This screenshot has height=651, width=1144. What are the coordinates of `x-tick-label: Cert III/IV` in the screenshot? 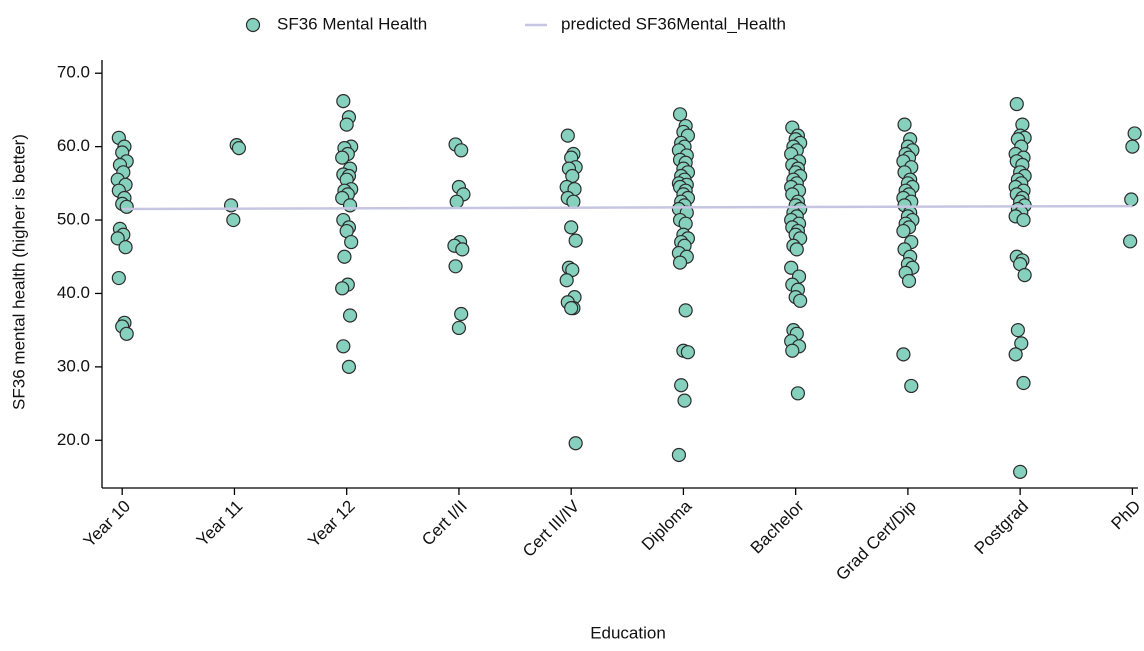 It's located at (551, 528).